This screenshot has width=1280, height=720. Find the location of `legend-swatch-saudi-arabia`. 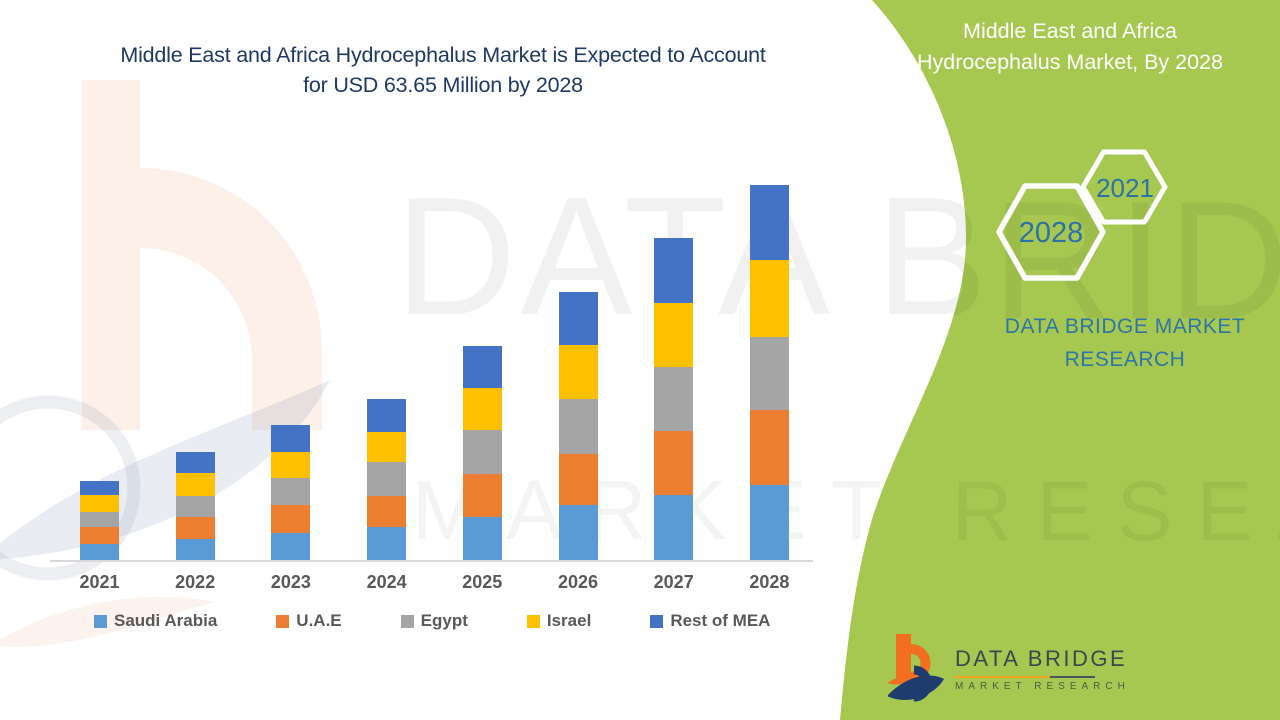

legend-swatch-saudi-arabia is located at coordinates (100, 621).